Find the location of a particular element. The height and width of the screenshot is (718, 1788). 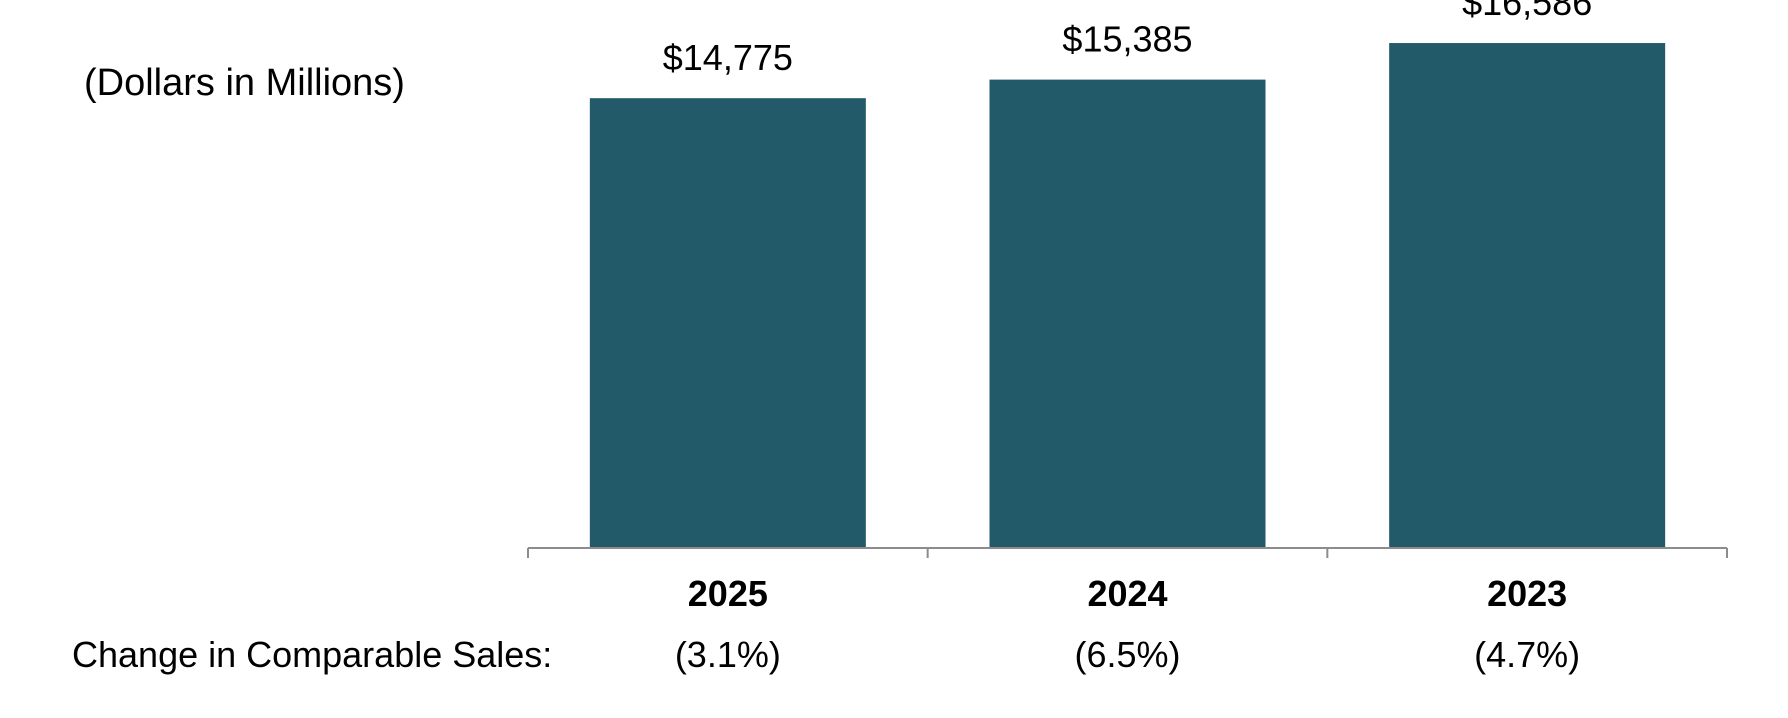

value-labels-layer: $14,775 $15,385 $16,586 is located at coordinates (1127, 39).